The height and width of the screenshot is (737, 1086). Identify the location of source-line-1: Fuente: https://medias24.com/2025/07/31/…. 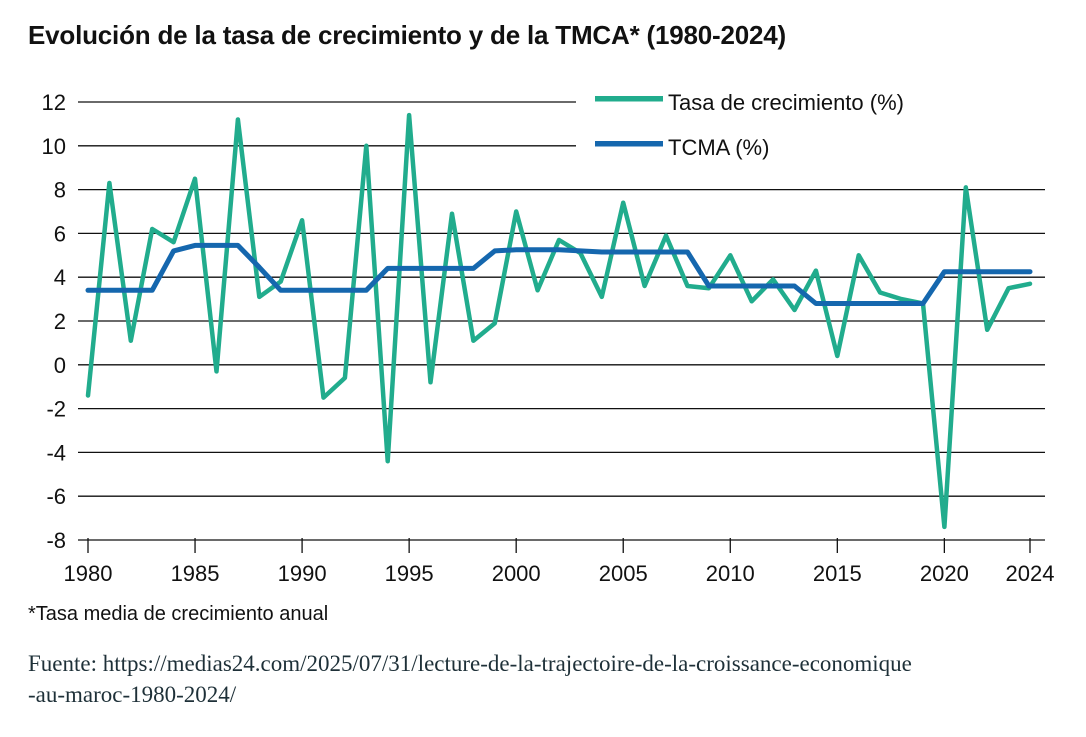
(470, 663).